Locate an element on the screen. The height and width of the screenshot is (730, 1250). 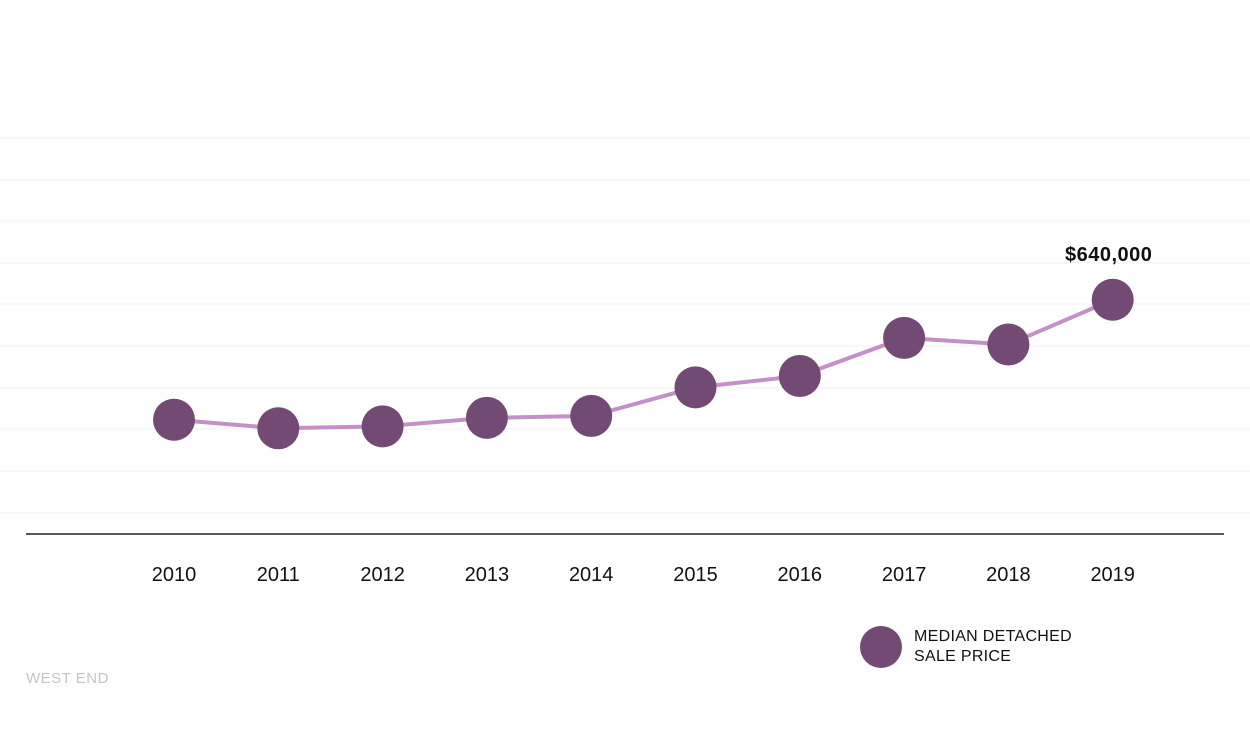
data-point-2018 is located at coordinates (1008, 344).